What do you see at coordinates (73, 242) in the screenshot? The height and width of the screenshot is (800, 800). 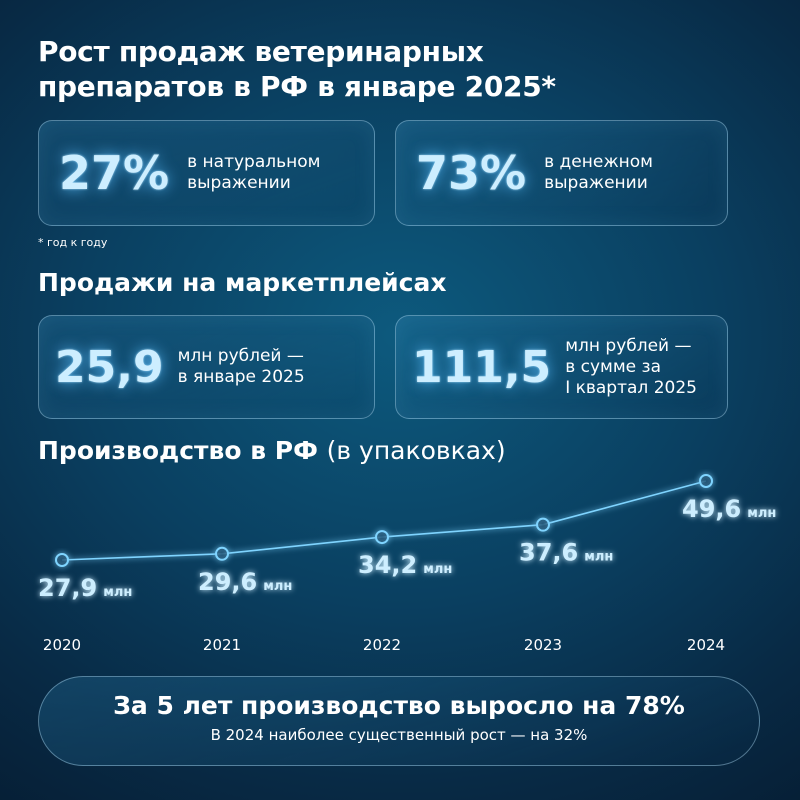 I see `footnote: * год к году` at bounding box center [73, 242].